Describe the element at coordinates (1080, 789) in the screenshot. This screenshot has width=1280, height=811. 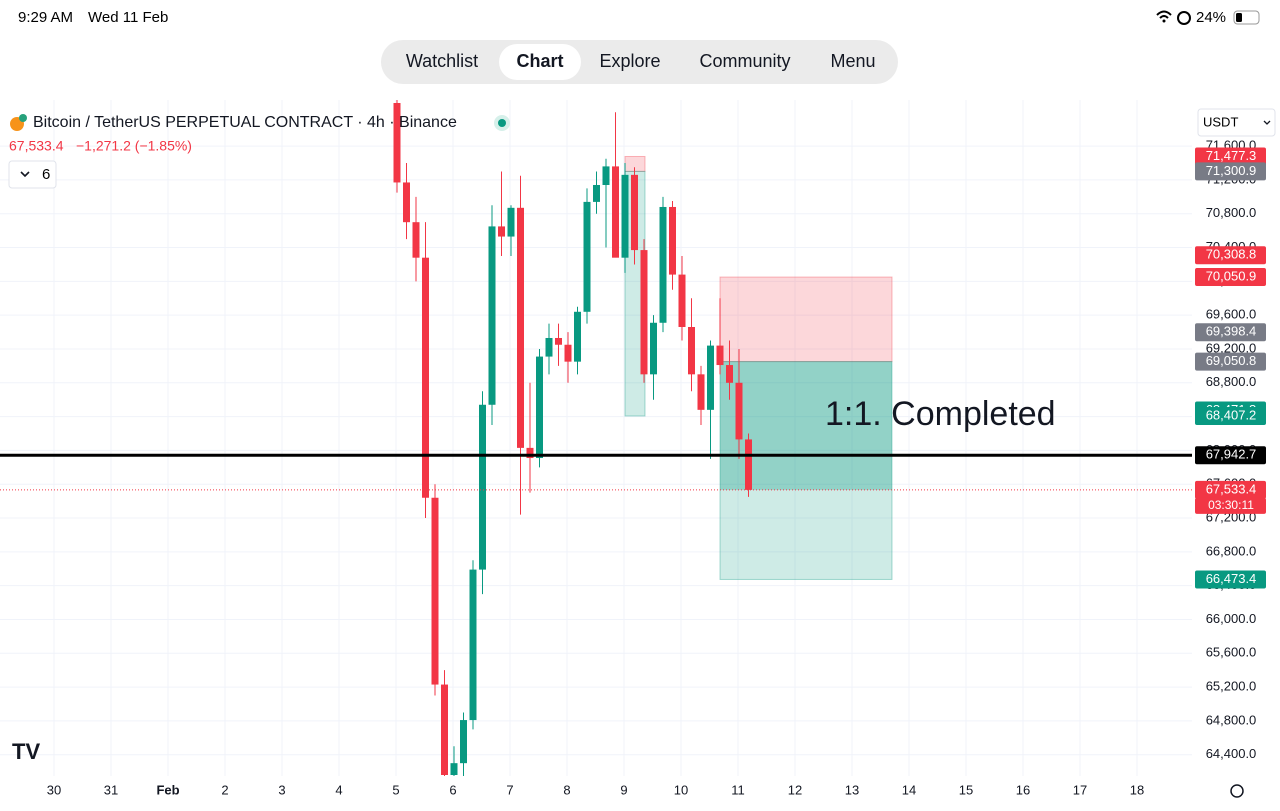
I see `x-tick-label: 17` at that location.